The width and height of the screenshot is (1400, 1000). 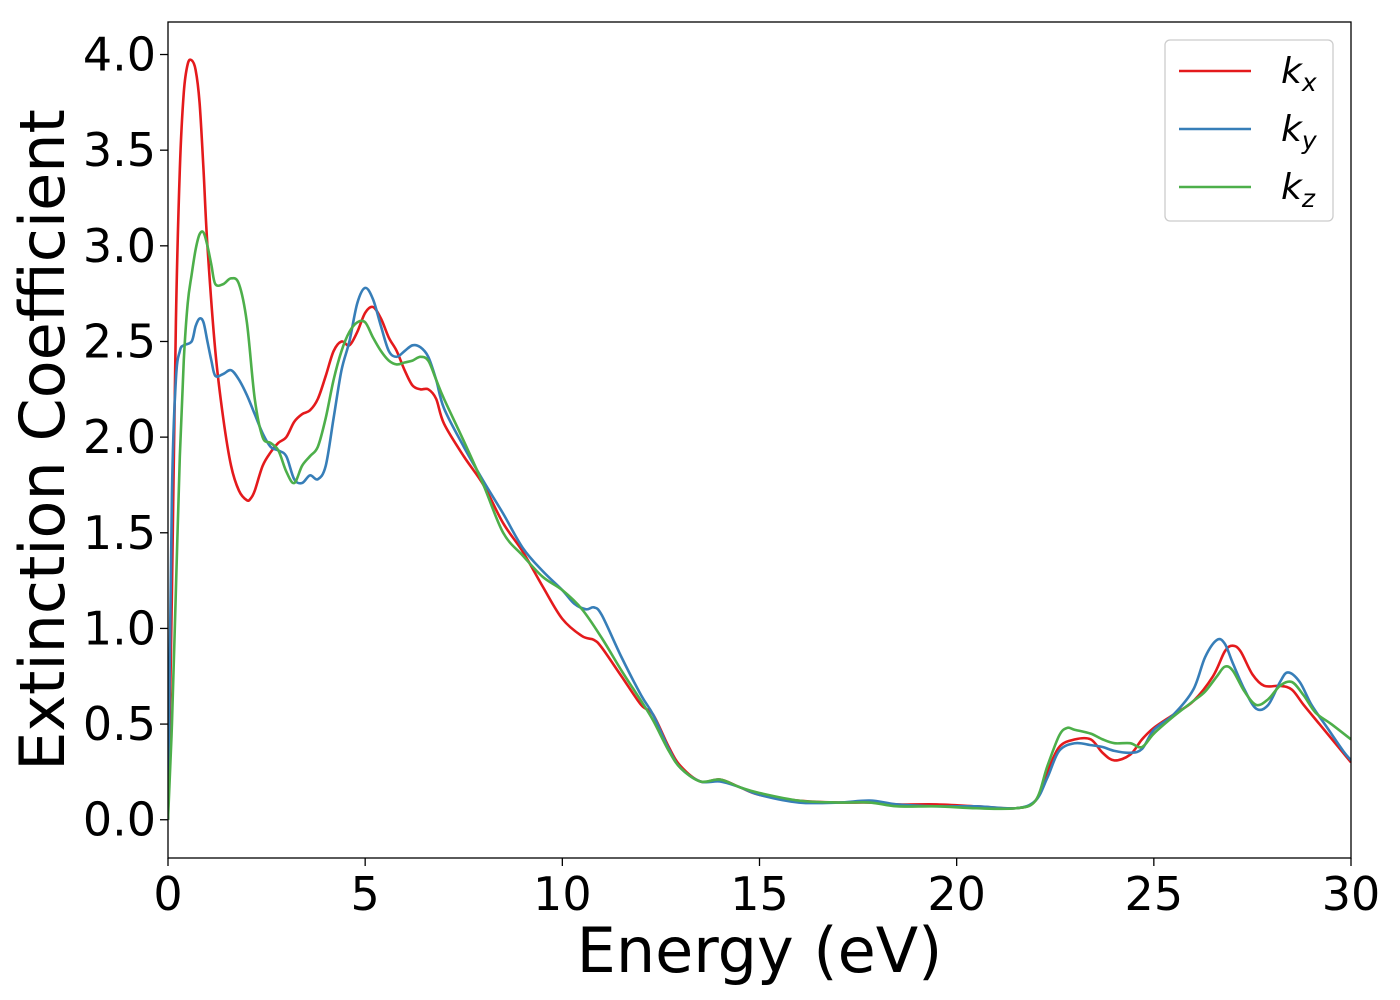 I want to click on y-tick-label: 4.0, so click(x=119, y=55).